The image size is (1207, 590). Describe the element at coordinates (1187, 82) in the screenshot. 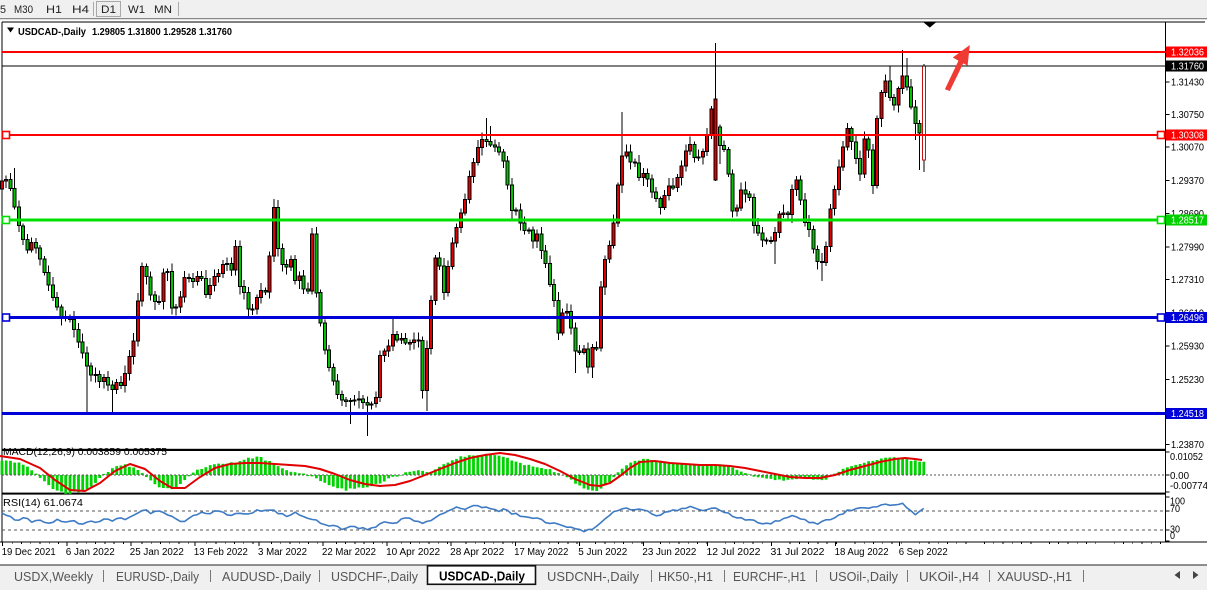

I see `svg-text: 1.31430` at that location.